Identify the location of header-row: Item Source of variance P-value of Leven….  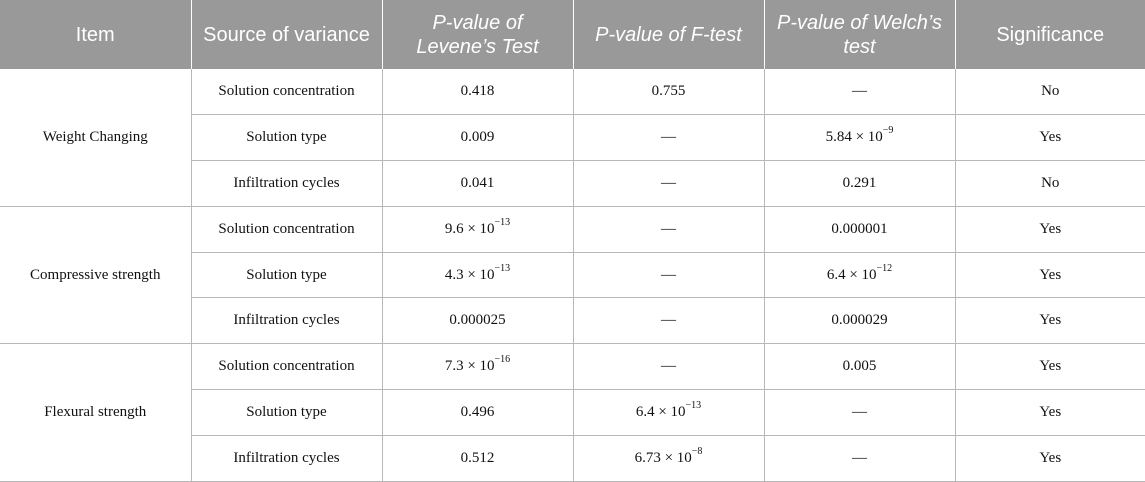
(572, 34).